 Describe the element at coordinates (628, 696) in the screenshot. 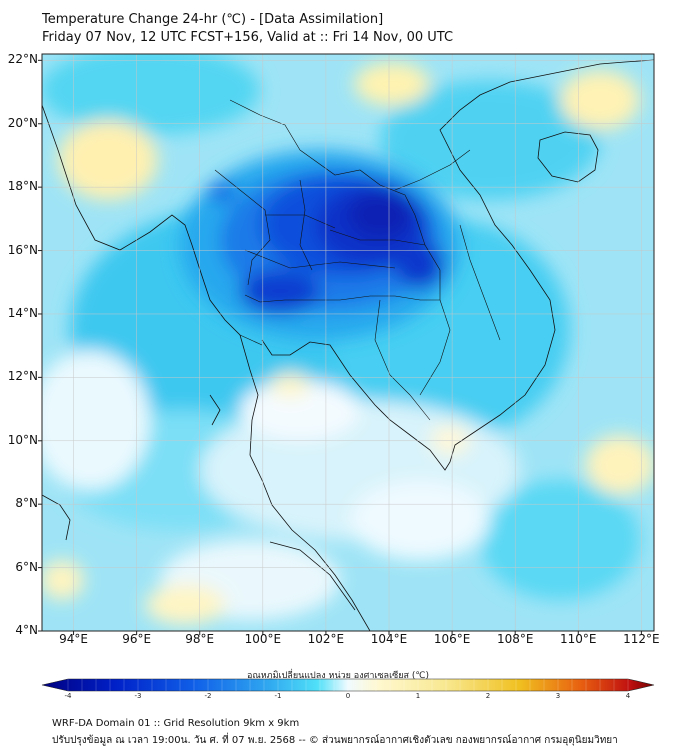

I see `colorbar-tick-label: 4` at that location.